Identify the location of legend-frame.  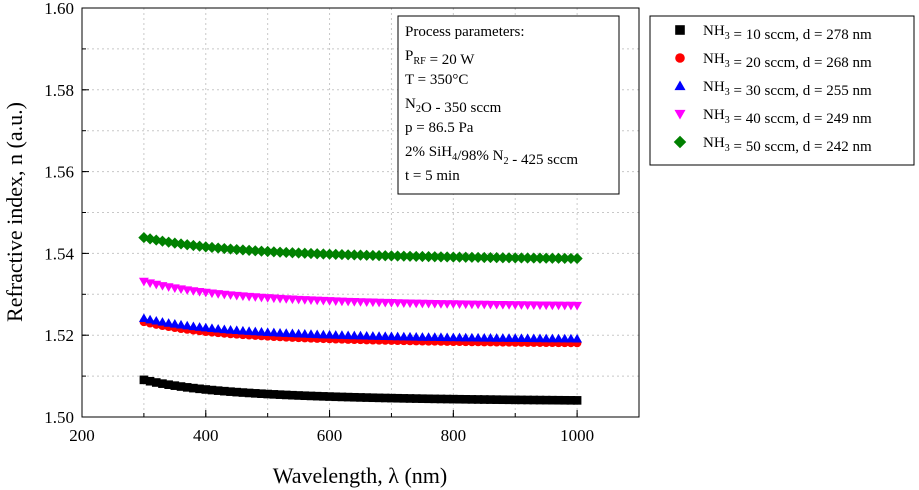
(782, 90).